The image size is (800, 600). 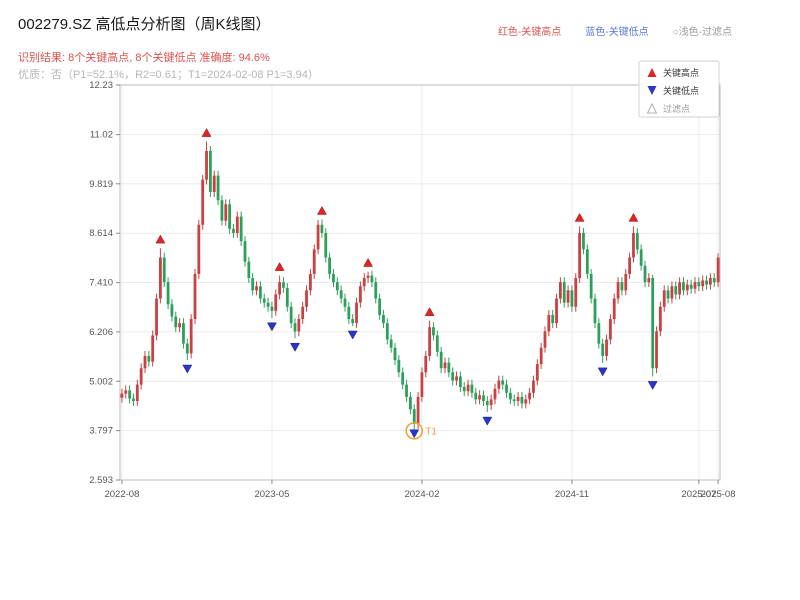 What do you see at coordinates (101, 381) in the screenshot?
I see `svg-text: 5.002` at bounding box center [101, 381].